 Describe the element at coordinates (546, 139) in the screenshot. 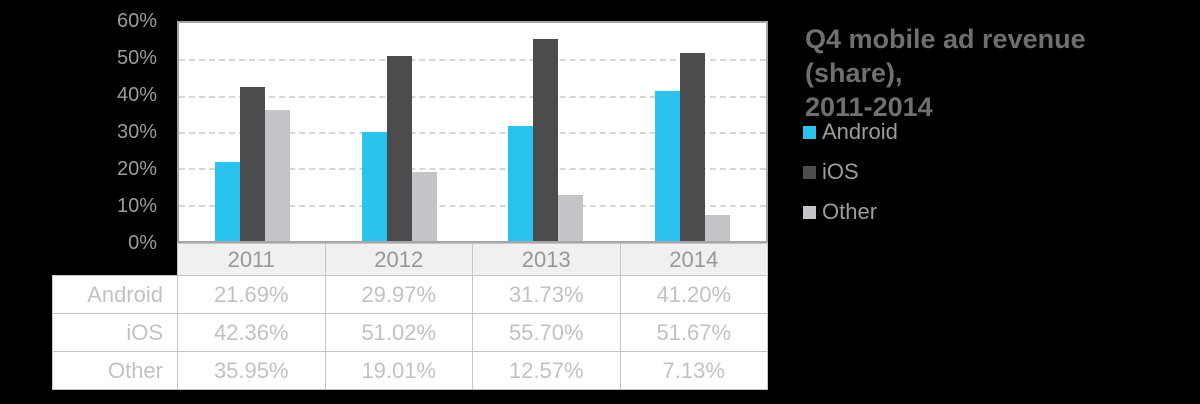

I see `bar-ios-2013` at that location.